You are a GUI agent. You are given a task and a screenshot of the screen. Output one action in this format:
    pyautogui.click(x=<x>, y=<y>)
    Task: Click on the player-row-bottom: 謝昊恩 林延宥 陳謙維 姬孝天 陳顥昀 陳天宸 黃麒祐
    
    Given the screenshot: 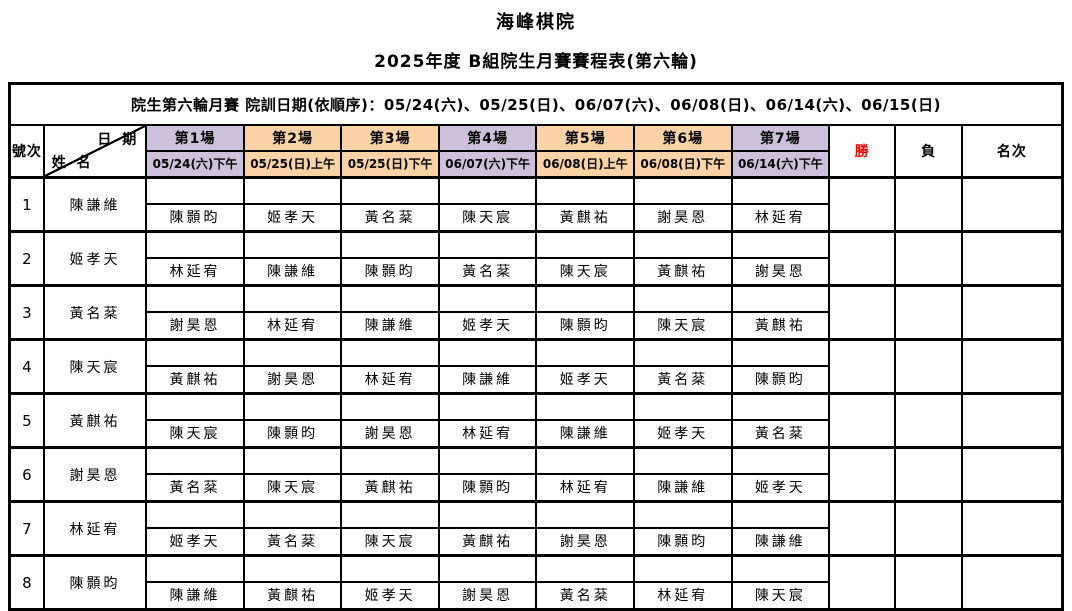 What is the action you would take?
    pyautogui.click(x=536, y=326)
    